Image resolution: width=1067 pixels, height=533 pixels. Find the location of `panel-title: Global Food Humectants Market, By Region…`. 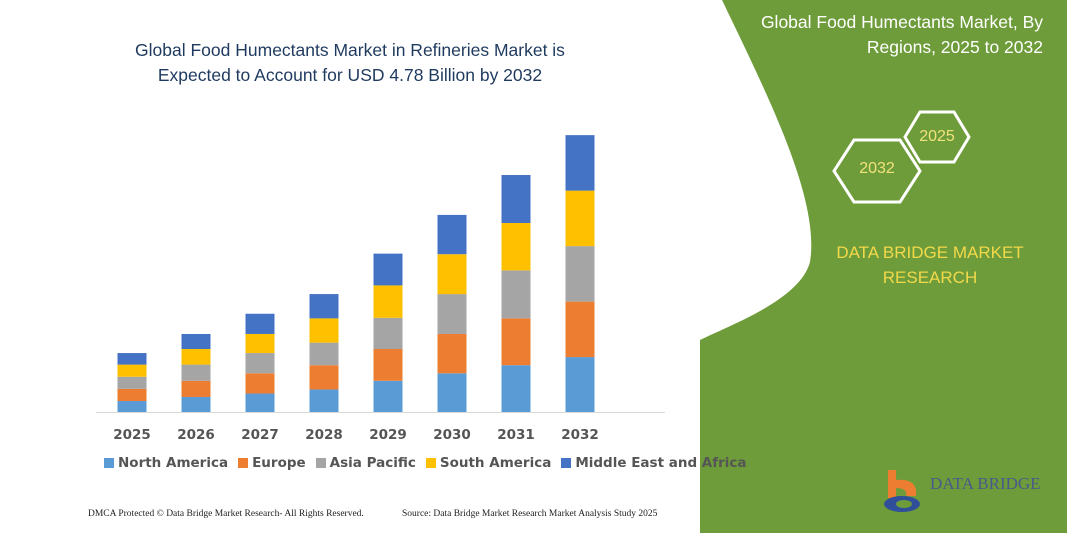

panel-title: Global Food Humectants Market, By Region… is located at coordinates (901, 34).